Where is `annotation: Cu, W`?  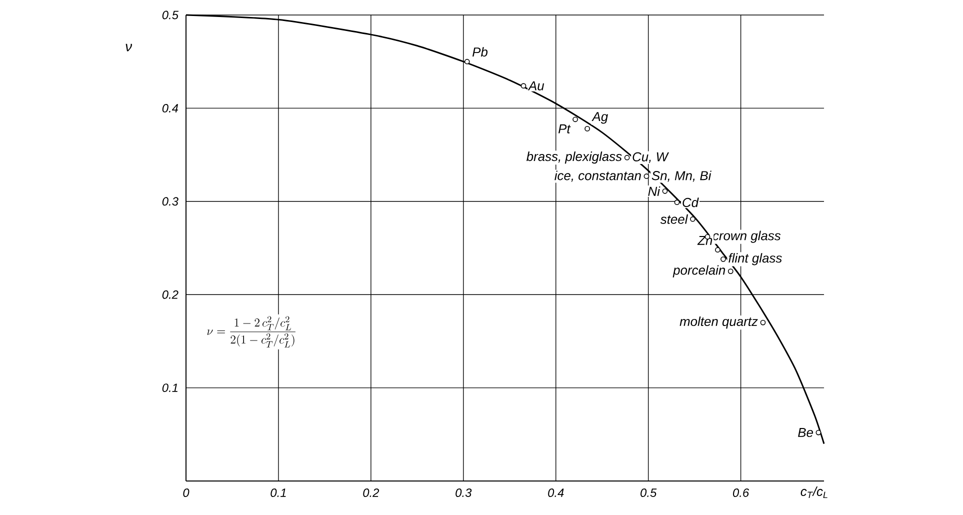 annotation: Cu, W is located at coordinates (651, 157).